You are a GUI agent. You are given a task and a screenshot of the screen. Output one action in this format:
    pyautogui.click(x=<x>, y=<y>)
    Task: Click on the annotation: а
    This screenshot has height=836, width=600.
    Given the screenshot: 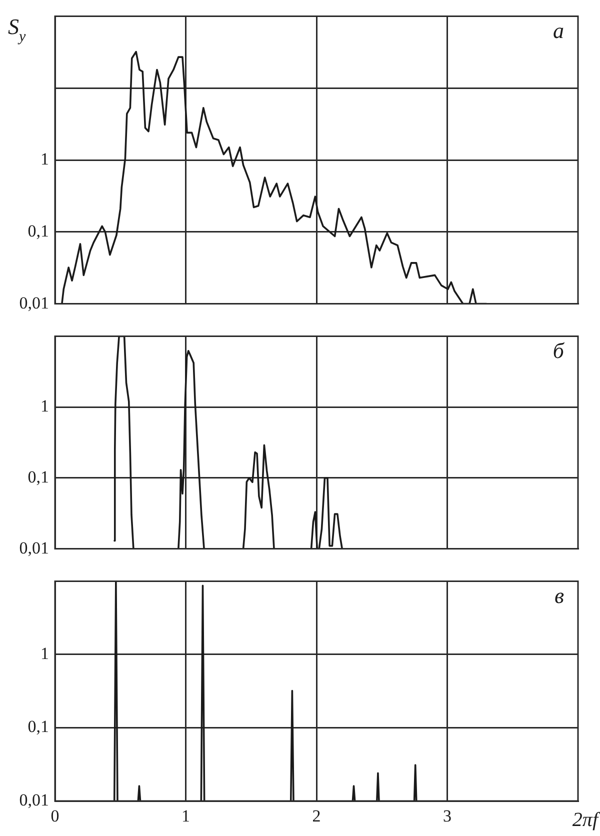 What is the action you would take?
    pyautogui.click(x=558, y=31)
    